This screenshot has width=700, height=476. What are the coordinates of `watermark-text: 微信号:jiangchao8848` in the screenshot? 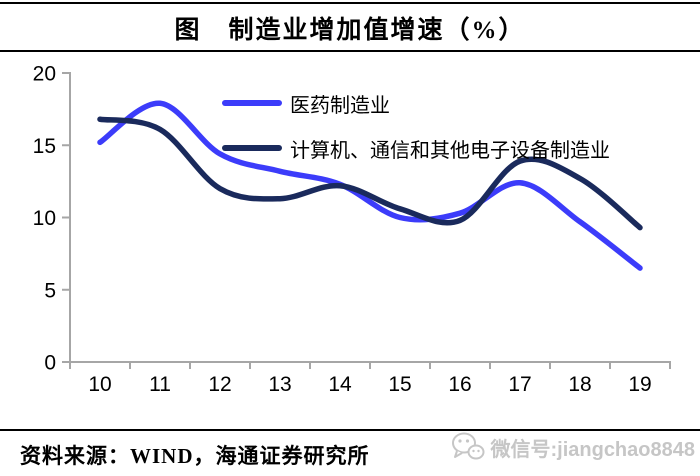 It's located at (592, 449).